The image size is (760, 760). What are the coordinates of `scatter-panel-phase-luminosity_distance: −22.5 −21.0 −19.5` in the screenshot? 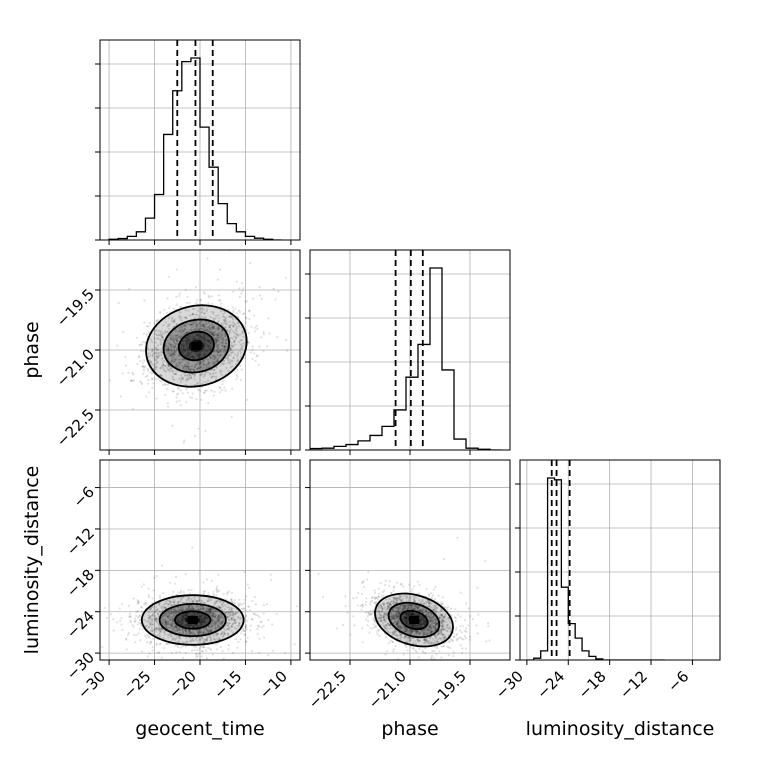 It's located at (408, 586).